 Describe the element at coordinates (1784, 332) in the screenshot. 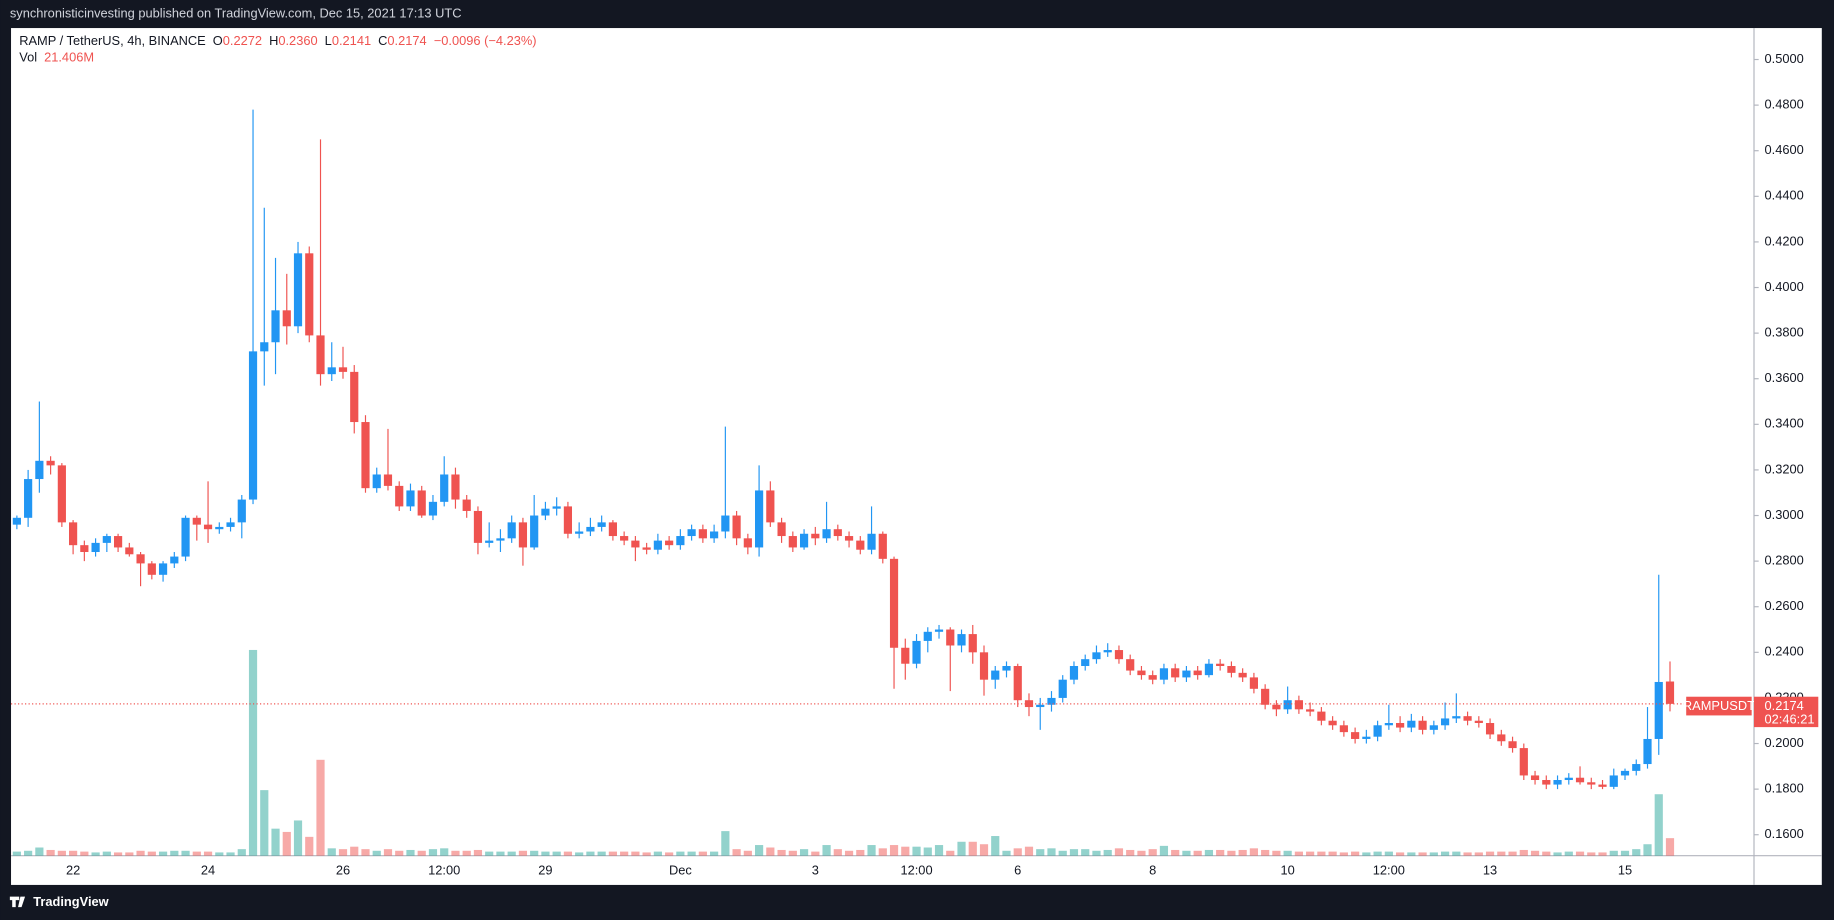

I see `y-tick-label: 0.3800` at that location.